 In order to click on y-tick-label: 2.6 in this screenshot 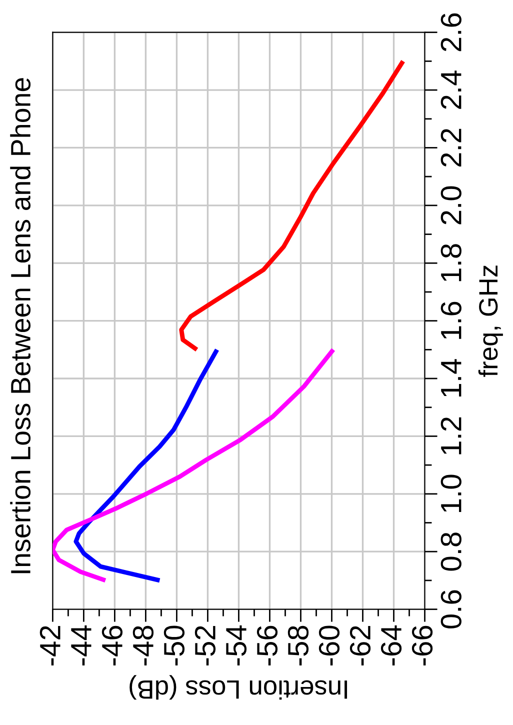, I will do `click(451, 32)`.